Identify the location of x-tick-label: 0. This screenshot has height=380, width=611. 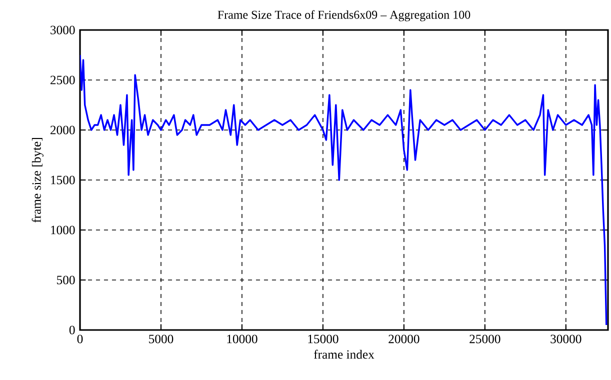
(80, 339).